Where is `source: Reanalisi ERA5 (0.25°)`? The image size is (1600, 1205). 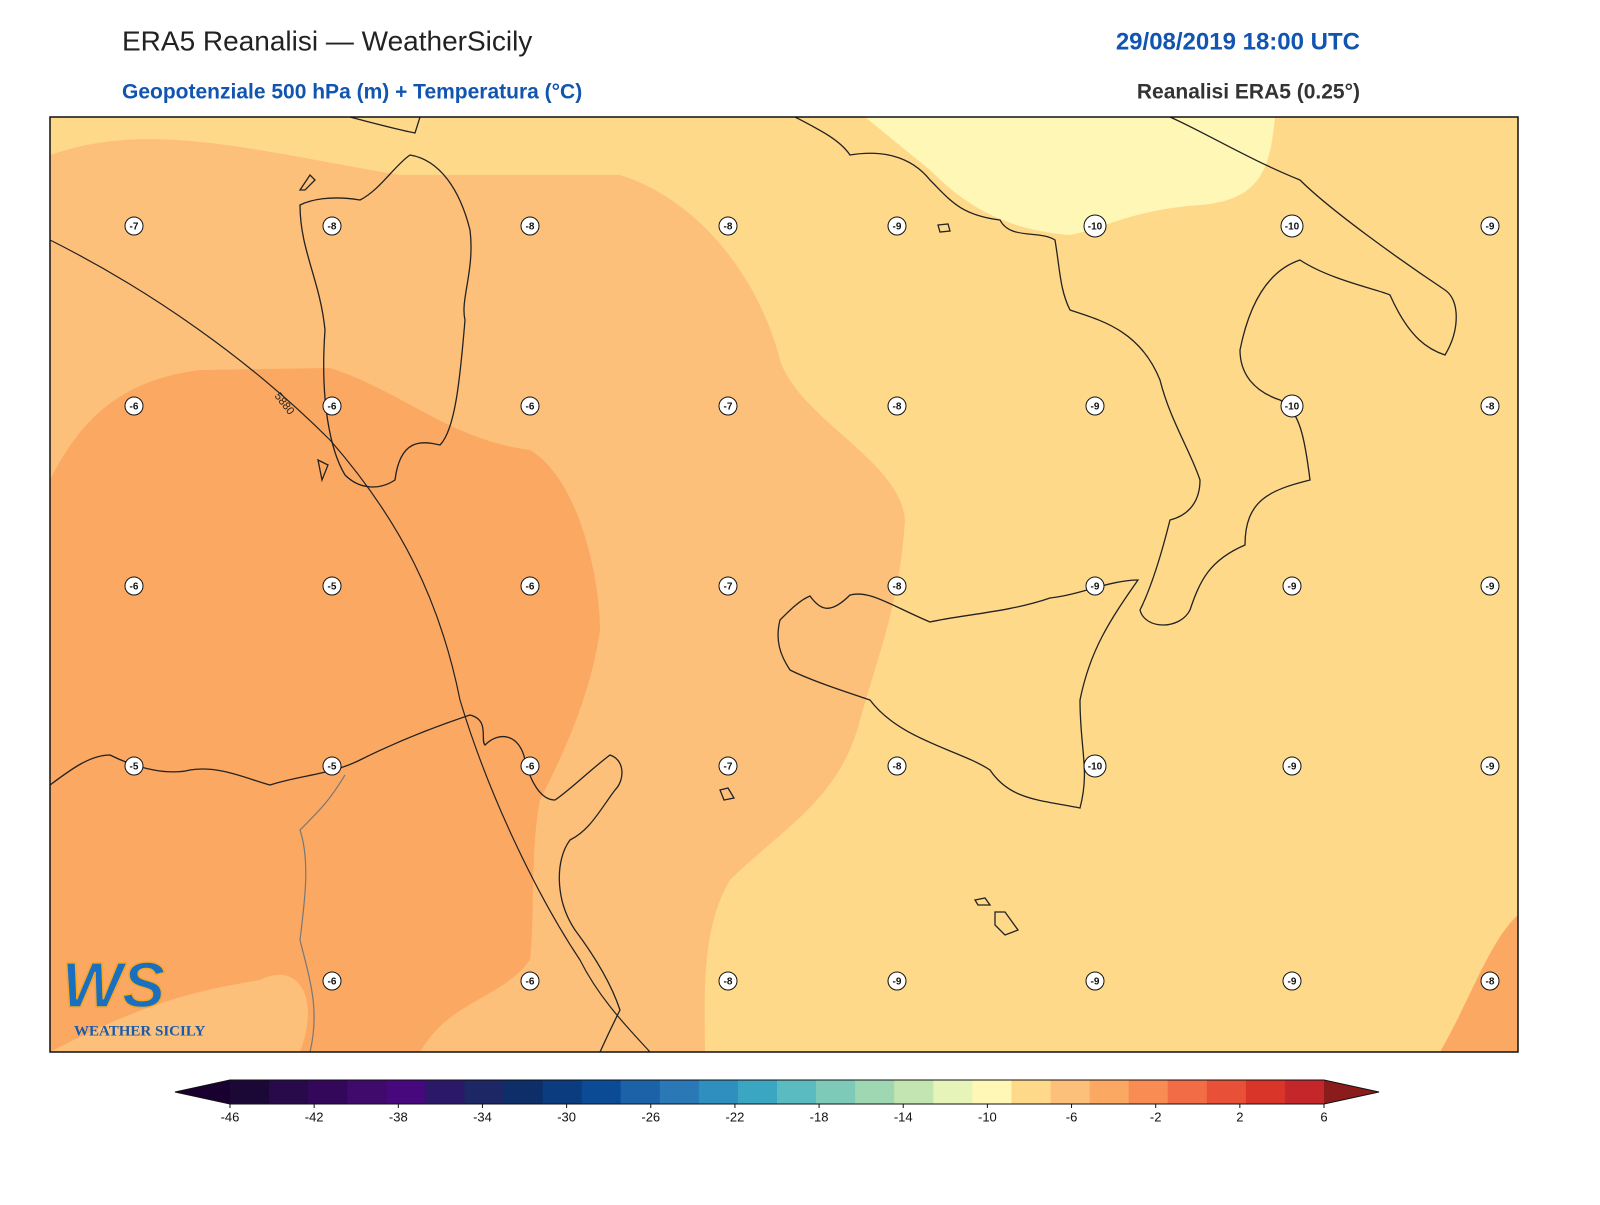
source: Reanalisi ERA5 (0.25°) is located at coordinates (1248, 92).